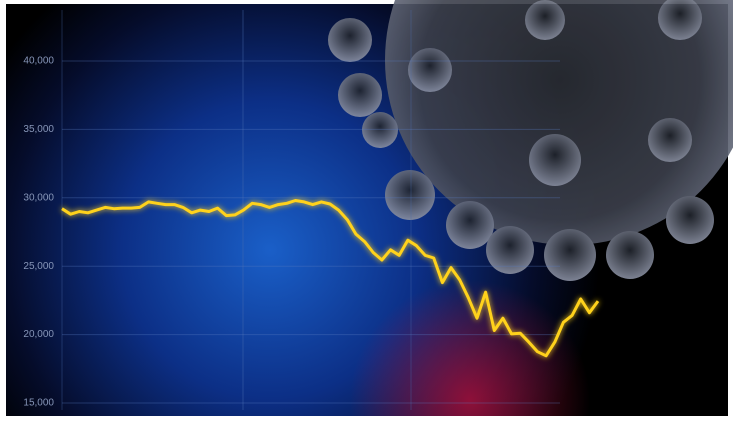 The height and width of the screenshot is (422, 733). What do you see at coordinates (38, 61) in the screenshot?
I see `y-tick-label: 40,000` at bounding box center [38, 61].